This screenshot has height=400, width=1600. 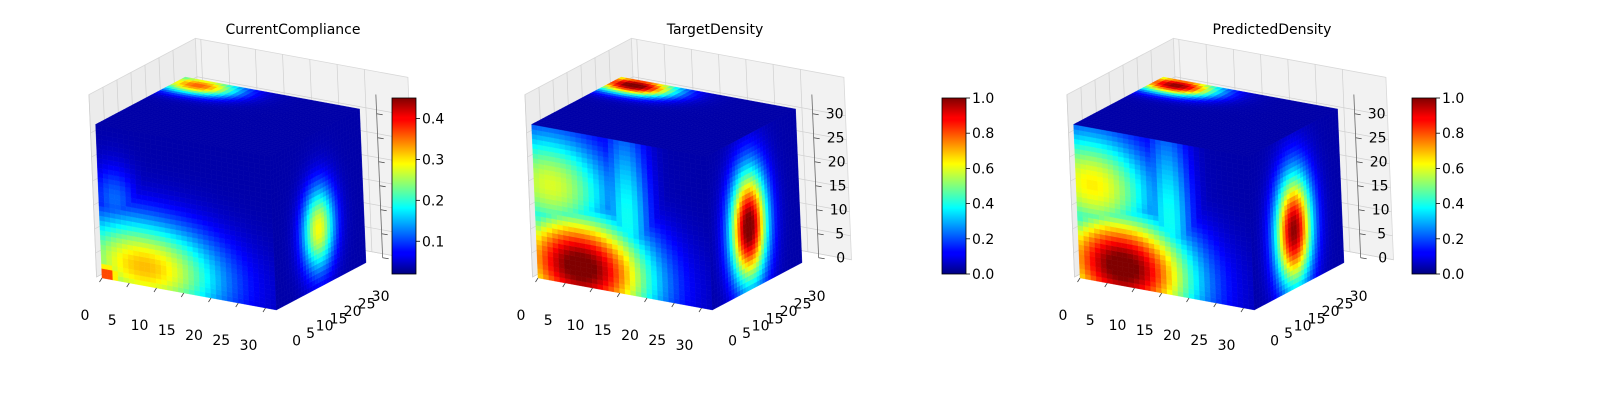 What do you see at coordinates (249, 346) in the screenshot?
I see `x-tick-label: 30` at bounding box center [249, 346].